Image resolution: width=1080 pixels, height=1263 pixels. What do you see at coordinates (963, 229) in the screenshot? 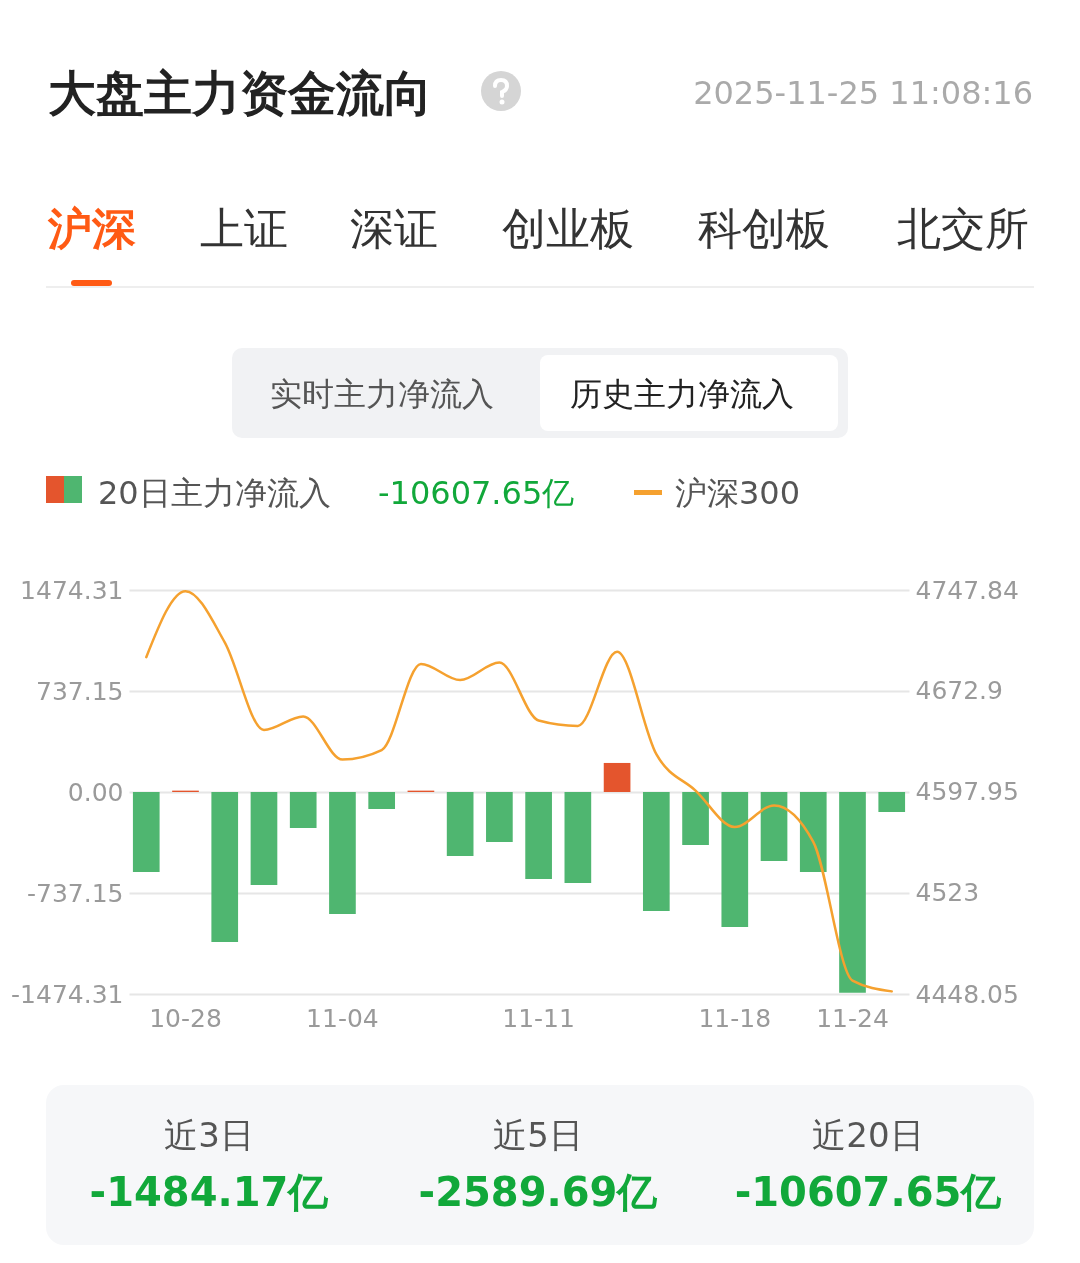
I see `text: 北交所` at bounding box center [963, 229].